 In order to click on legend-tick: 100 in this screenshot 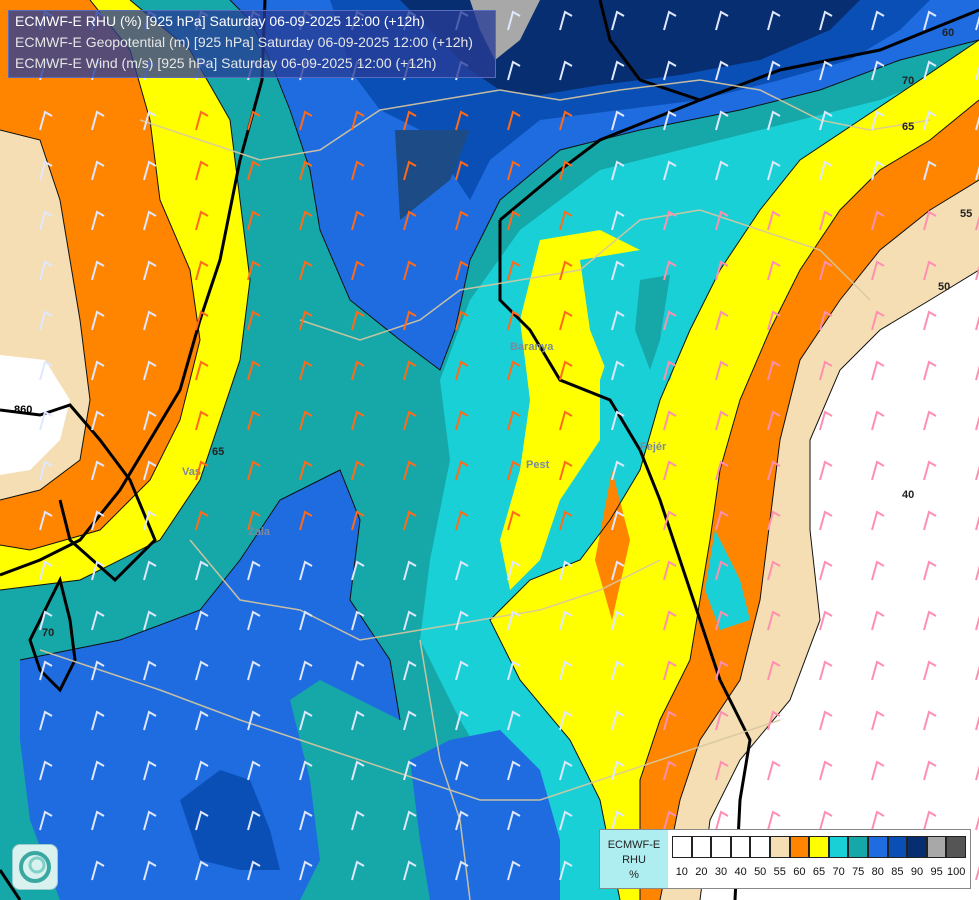, I will do `click(956, 872)`.